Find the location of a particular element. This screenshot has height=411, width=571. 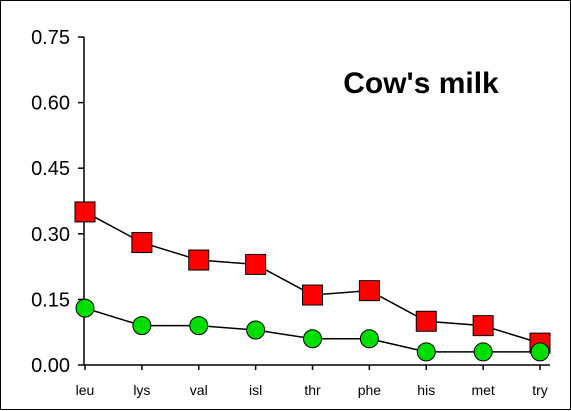

x-tick-label: lys is located at coordinates (141, 390).